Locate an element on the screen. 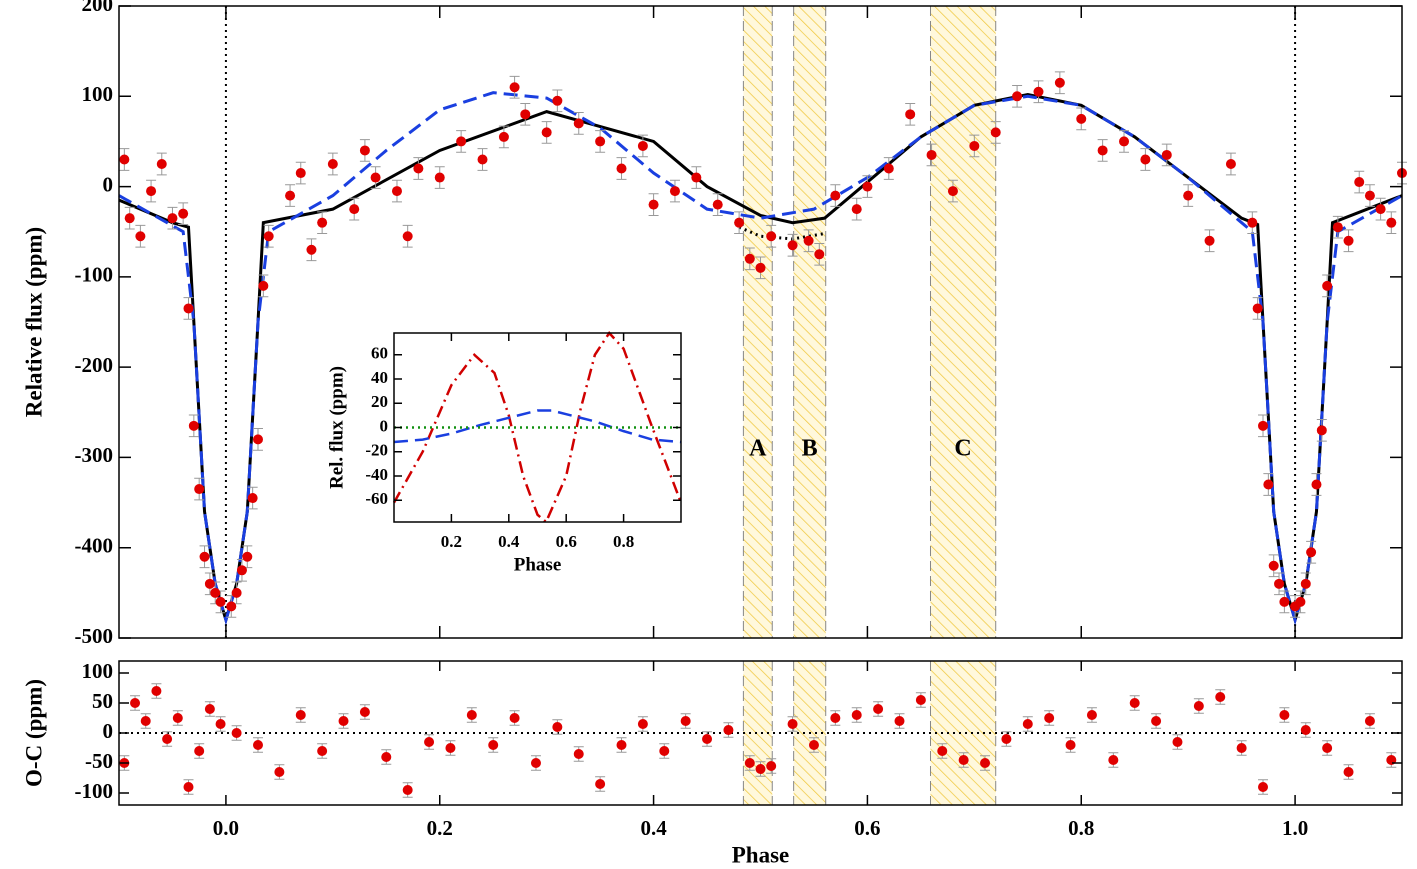 This screenshot has width=1417, height=869. x-axis-label: Phase is located at coordinates (761, 854).